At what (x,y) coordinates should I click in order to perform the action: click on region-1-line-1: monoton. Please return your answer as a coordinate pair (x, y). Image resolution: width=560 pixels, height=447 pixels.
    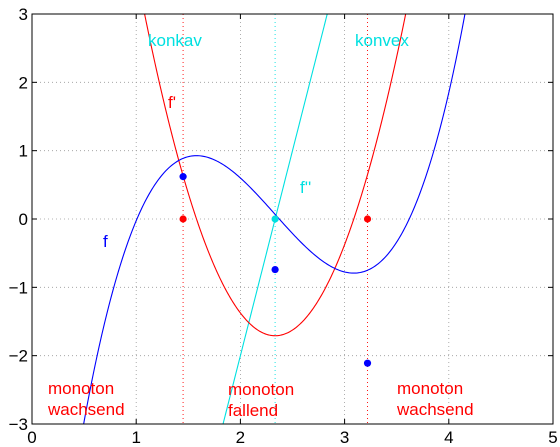
    Looking at the image, I should click on (81, 388).